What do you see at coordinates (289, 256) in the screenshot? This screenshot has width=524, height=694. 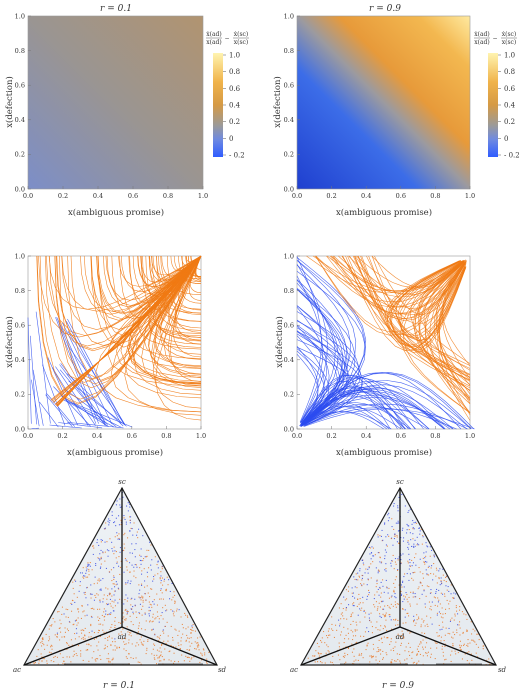 I see `y-tick-label: 1.0` at bounding box center [289, 256].